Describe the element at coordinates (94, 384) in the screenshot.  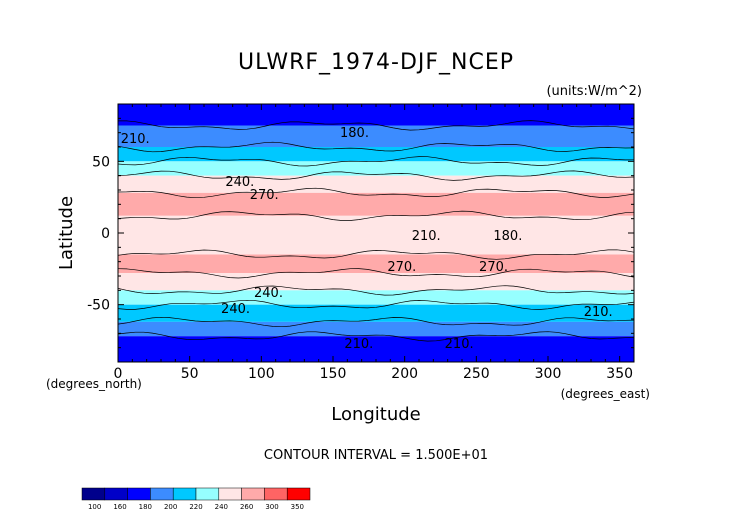
I see `y-unit-label: (degrees_north)` at that location.